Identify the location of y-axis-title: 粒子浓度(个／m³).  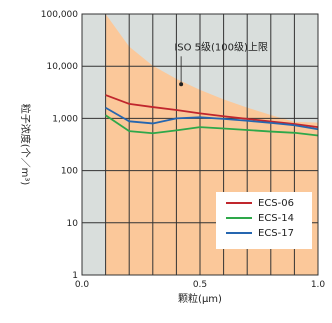
(25, 145).